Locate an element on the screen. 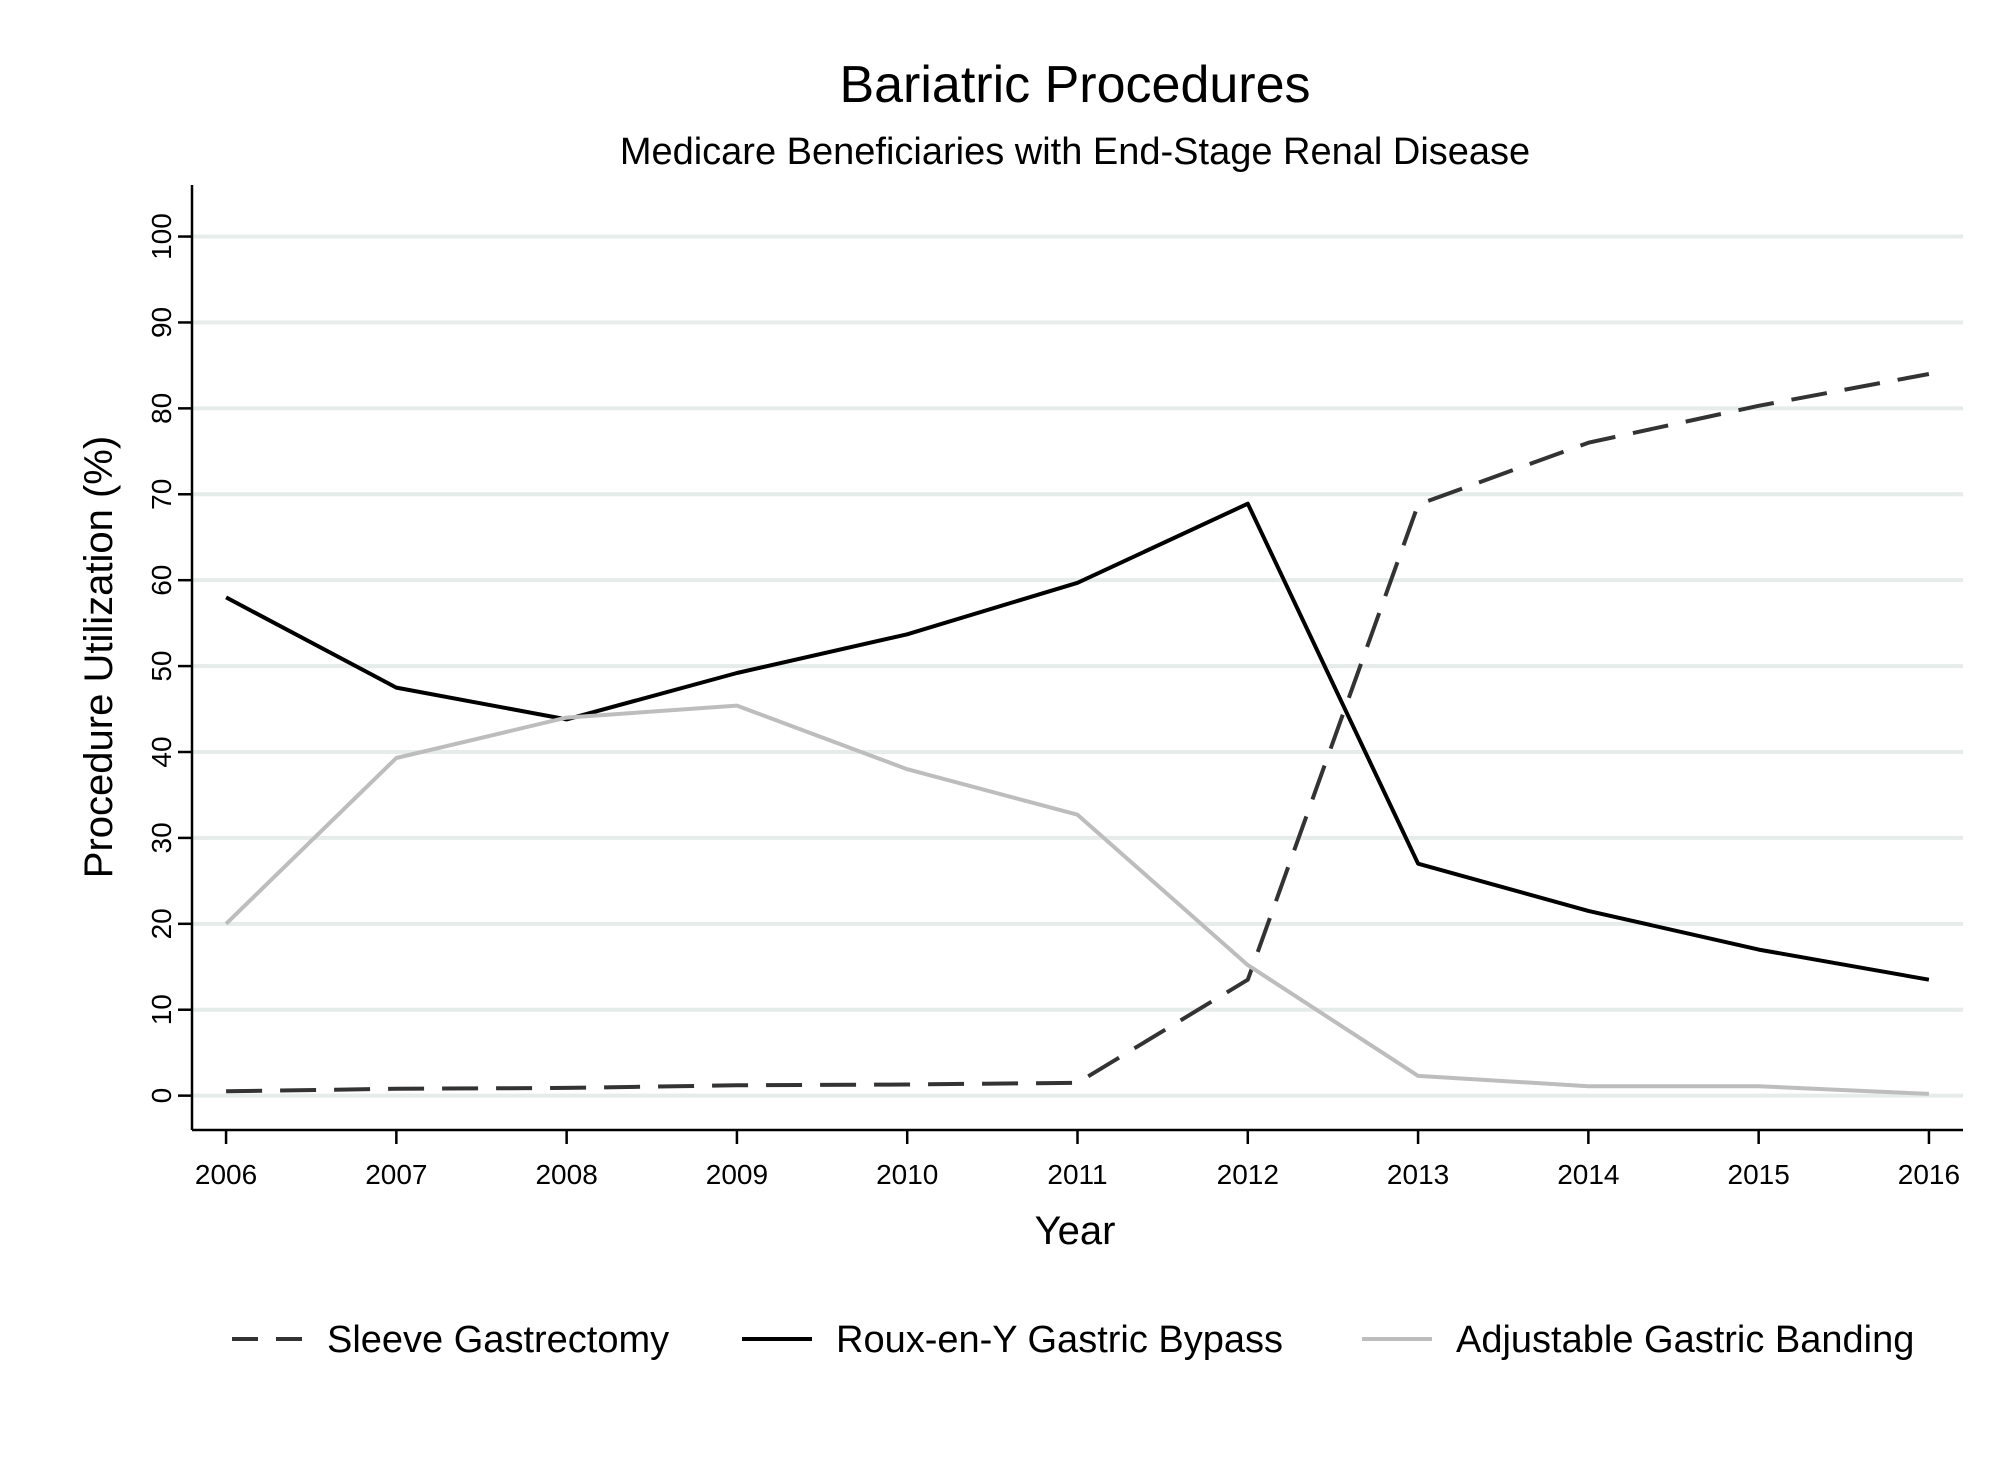 This screenshot has height=1464, width=2013. y-tick-label: 70 is located at coordinates (161, 494).